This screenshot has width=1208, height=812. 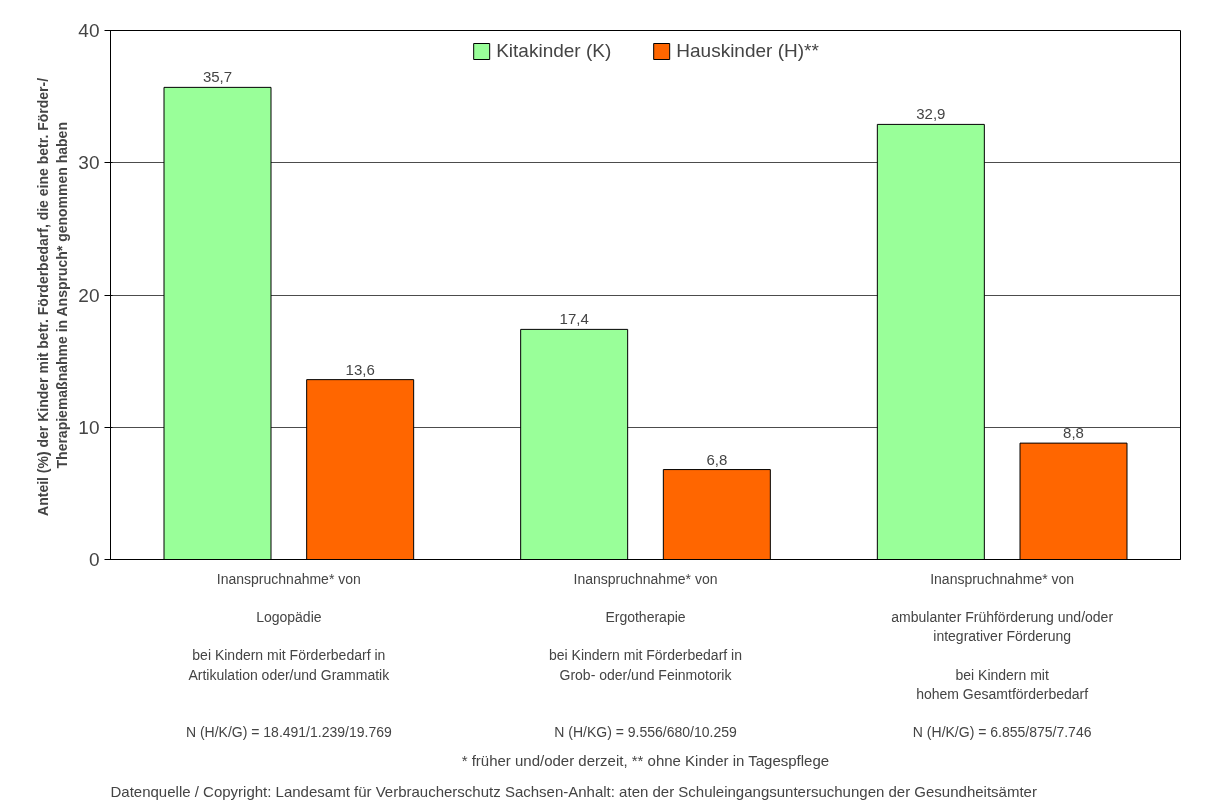 What do you see at coordinates (89, 163) in the screenshot?
I see `y-tick-label: 30` at bounding box center [89, 163].